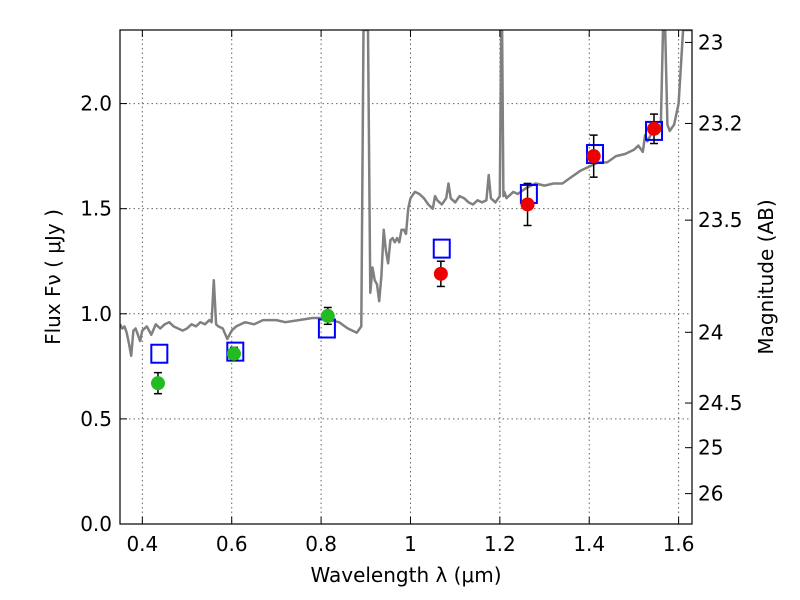  What do you see at coordinates (720, 220) in the screenshot?
I see `magnitude-tick-label: 23.5` at bounding box center [720, 220].